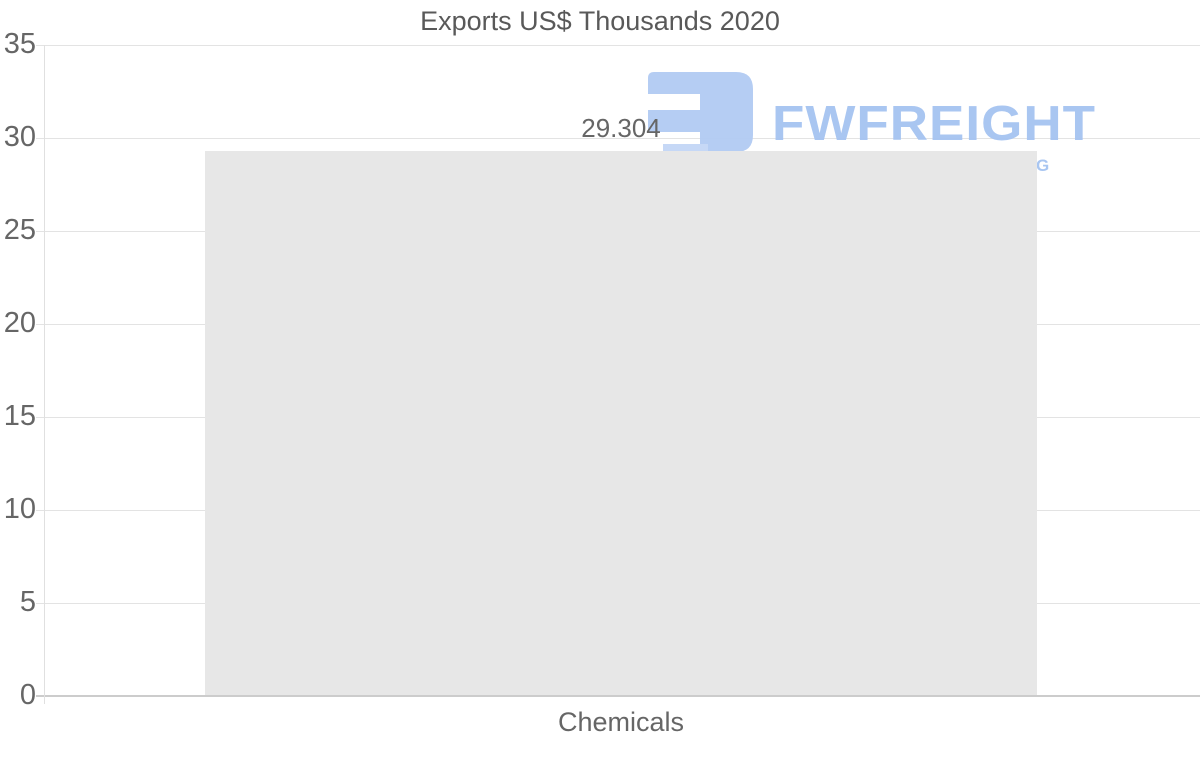 This screenshot has height=763, width=1200. What do you see at coordinates (19, 137) in the screenshot?
I see `y-axis-tick-label-30: 30` at bounding box center [19, 137].